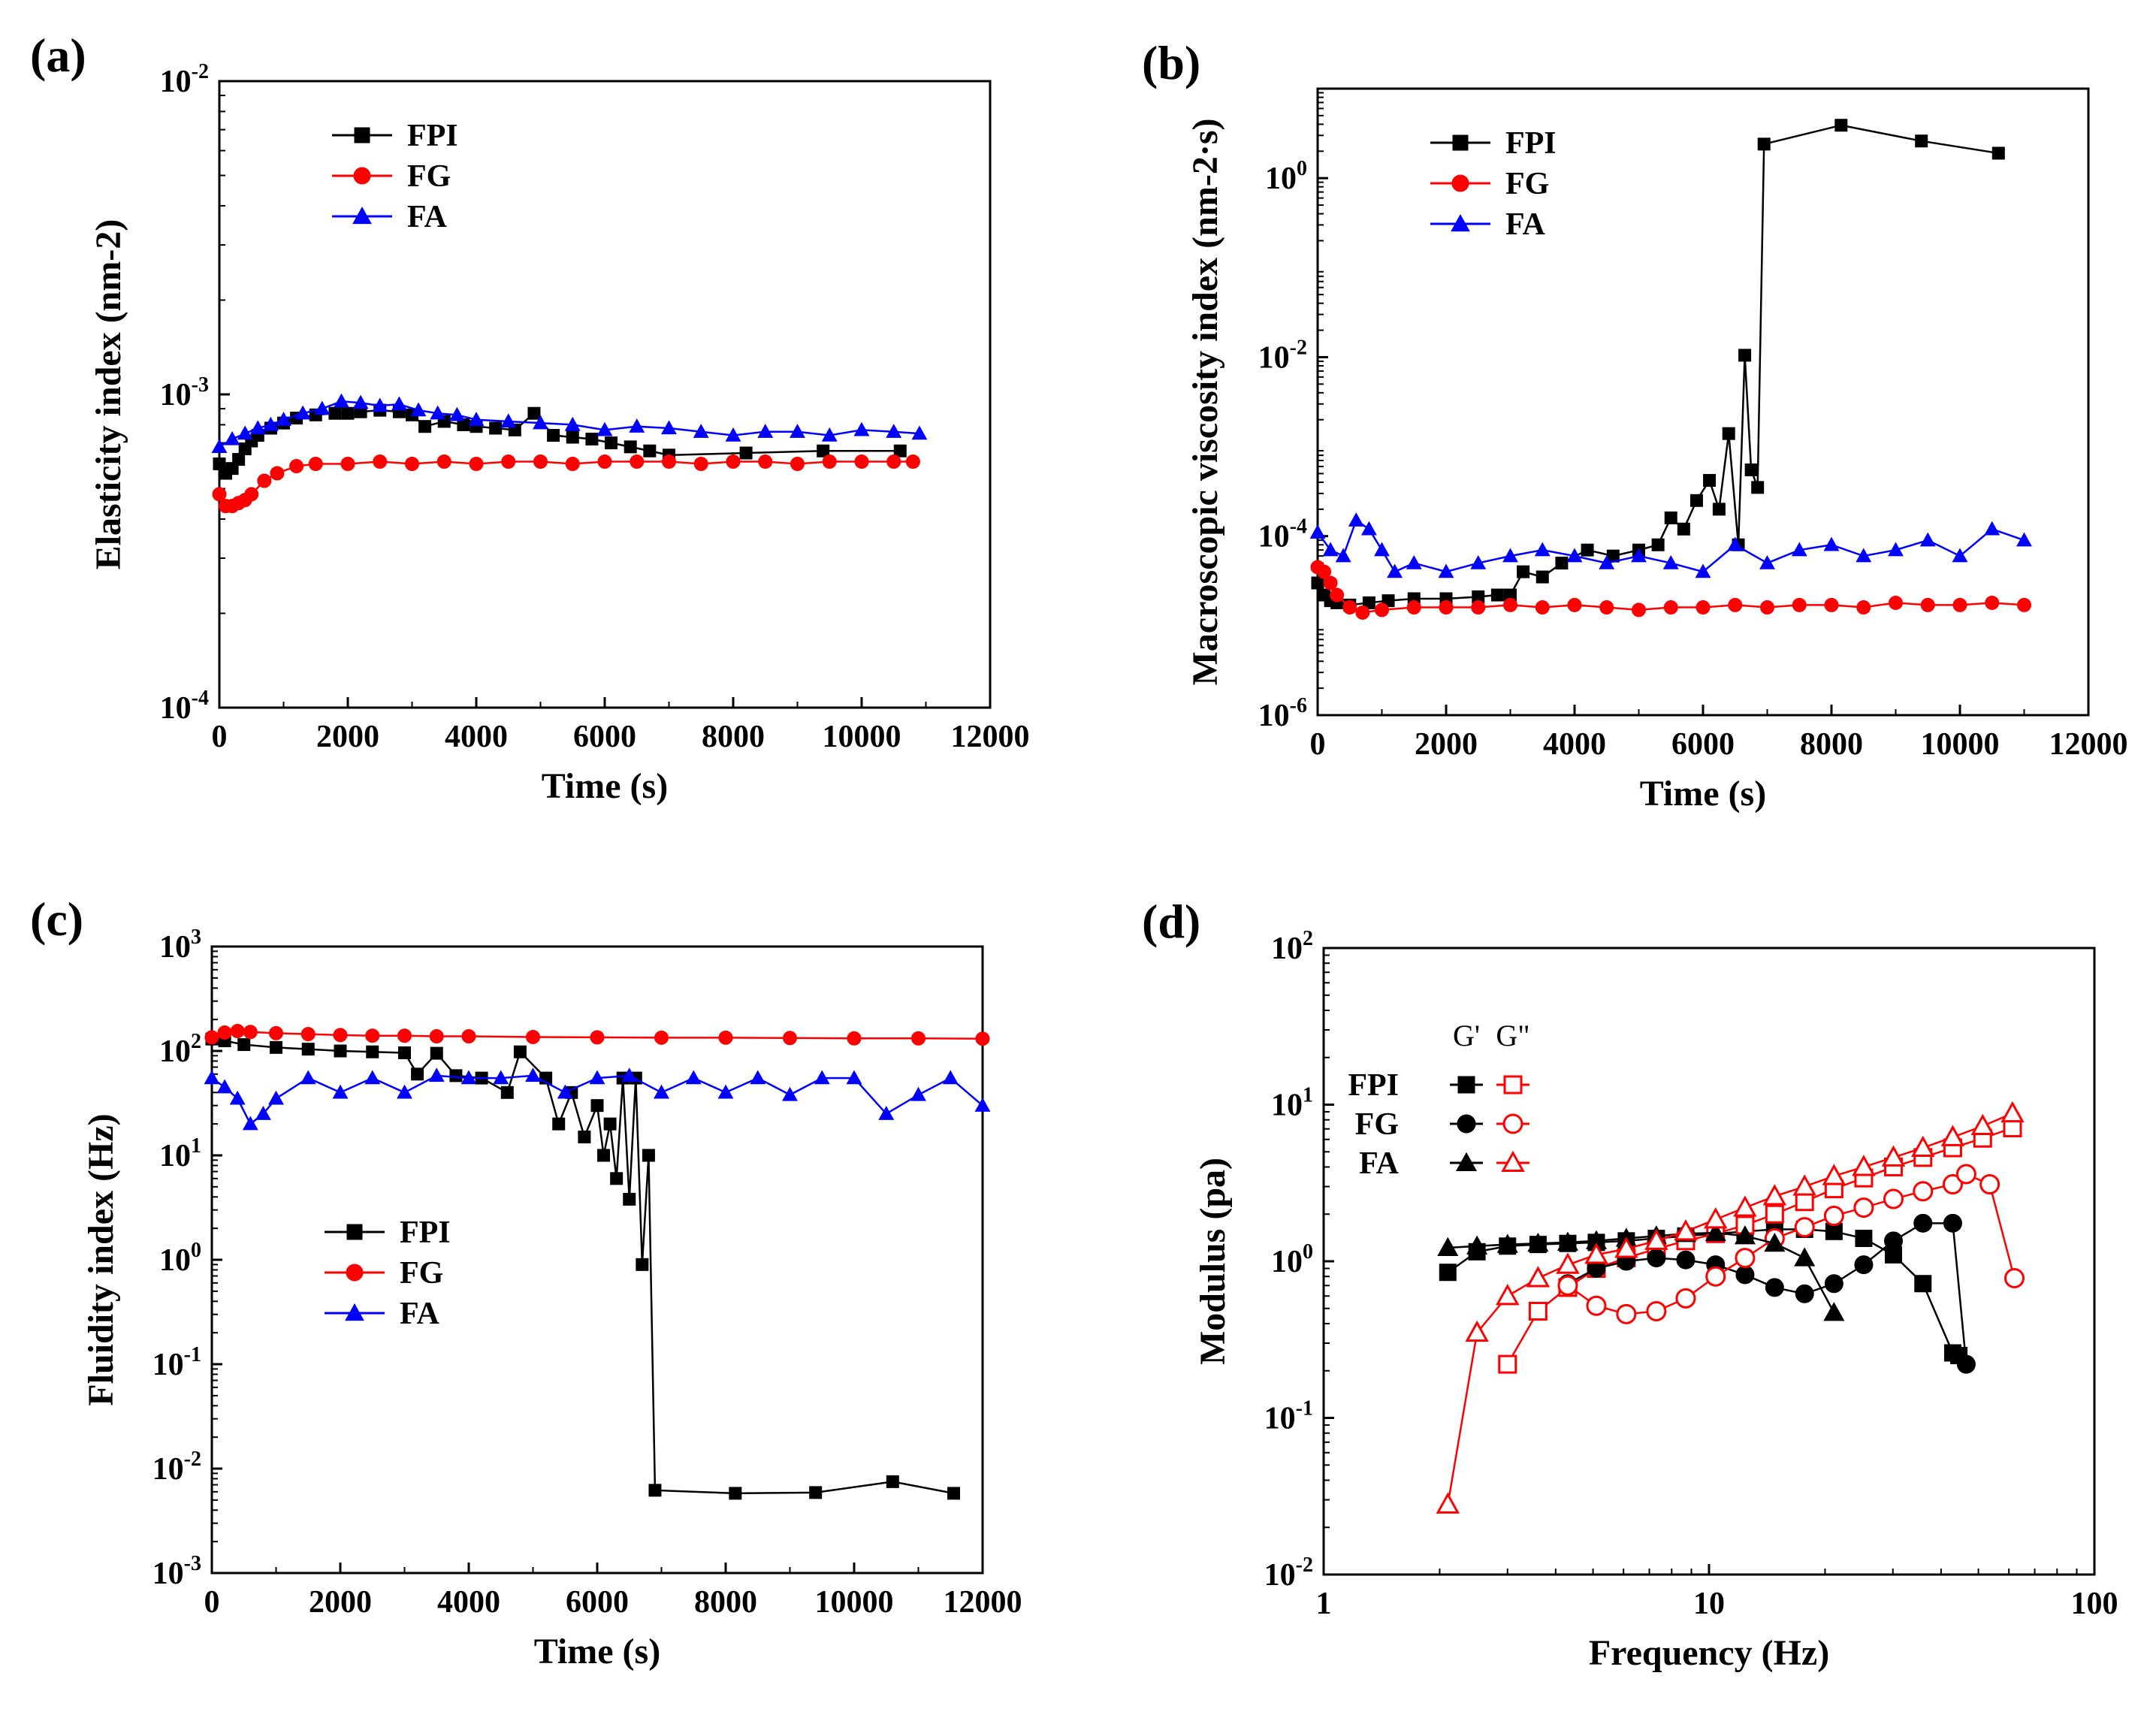 The width and height of the screenshot is (2156, 1709). What do you see at coordinates (1671, 545) in the screenshot?
I see `series-fa` at bounding box center [1671, 545].